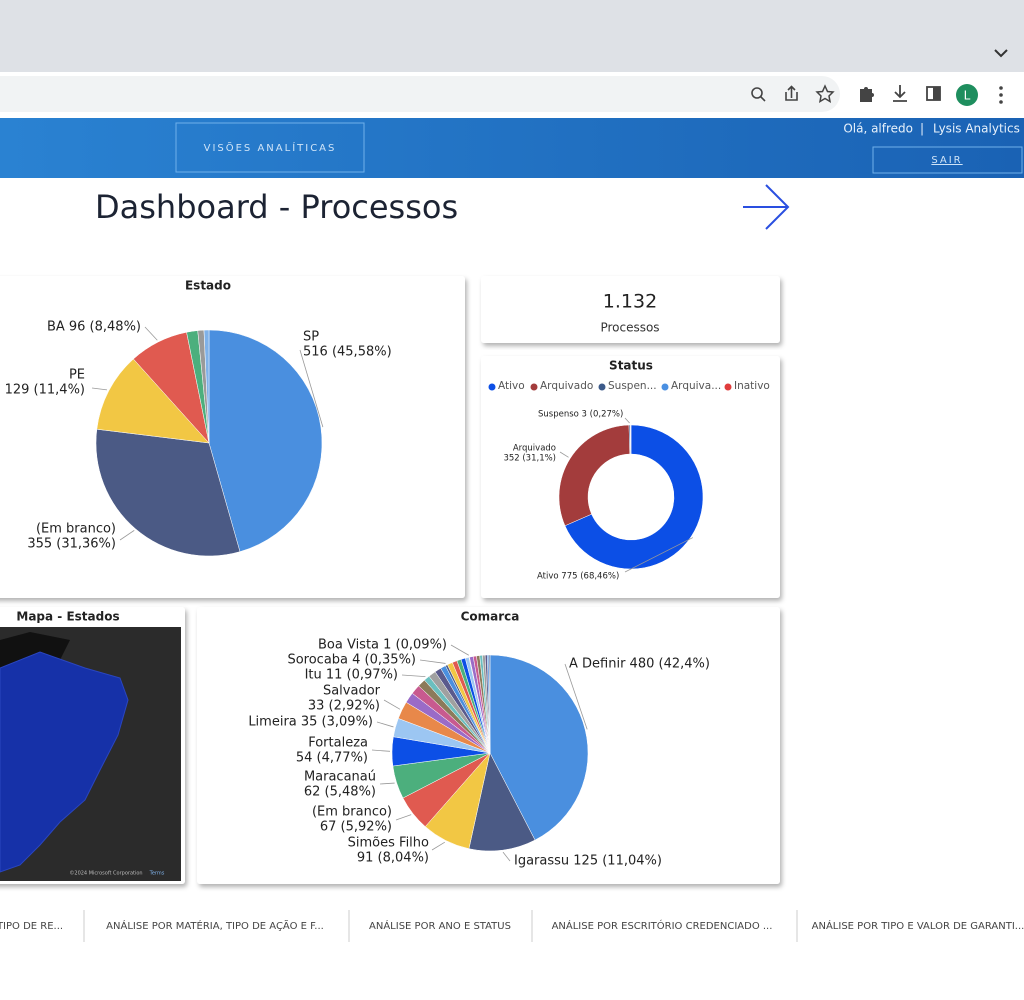 The height and width of the screenshot is (1000, 1024). What do you see at coordinates (311, 337) in the screenshot?
I see `data-label: SP` at bounding box center [311, 337].